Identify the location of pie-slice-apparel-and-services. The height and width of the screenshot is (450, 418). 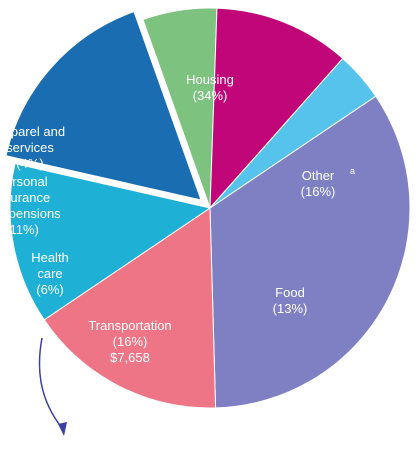
(293, 133).